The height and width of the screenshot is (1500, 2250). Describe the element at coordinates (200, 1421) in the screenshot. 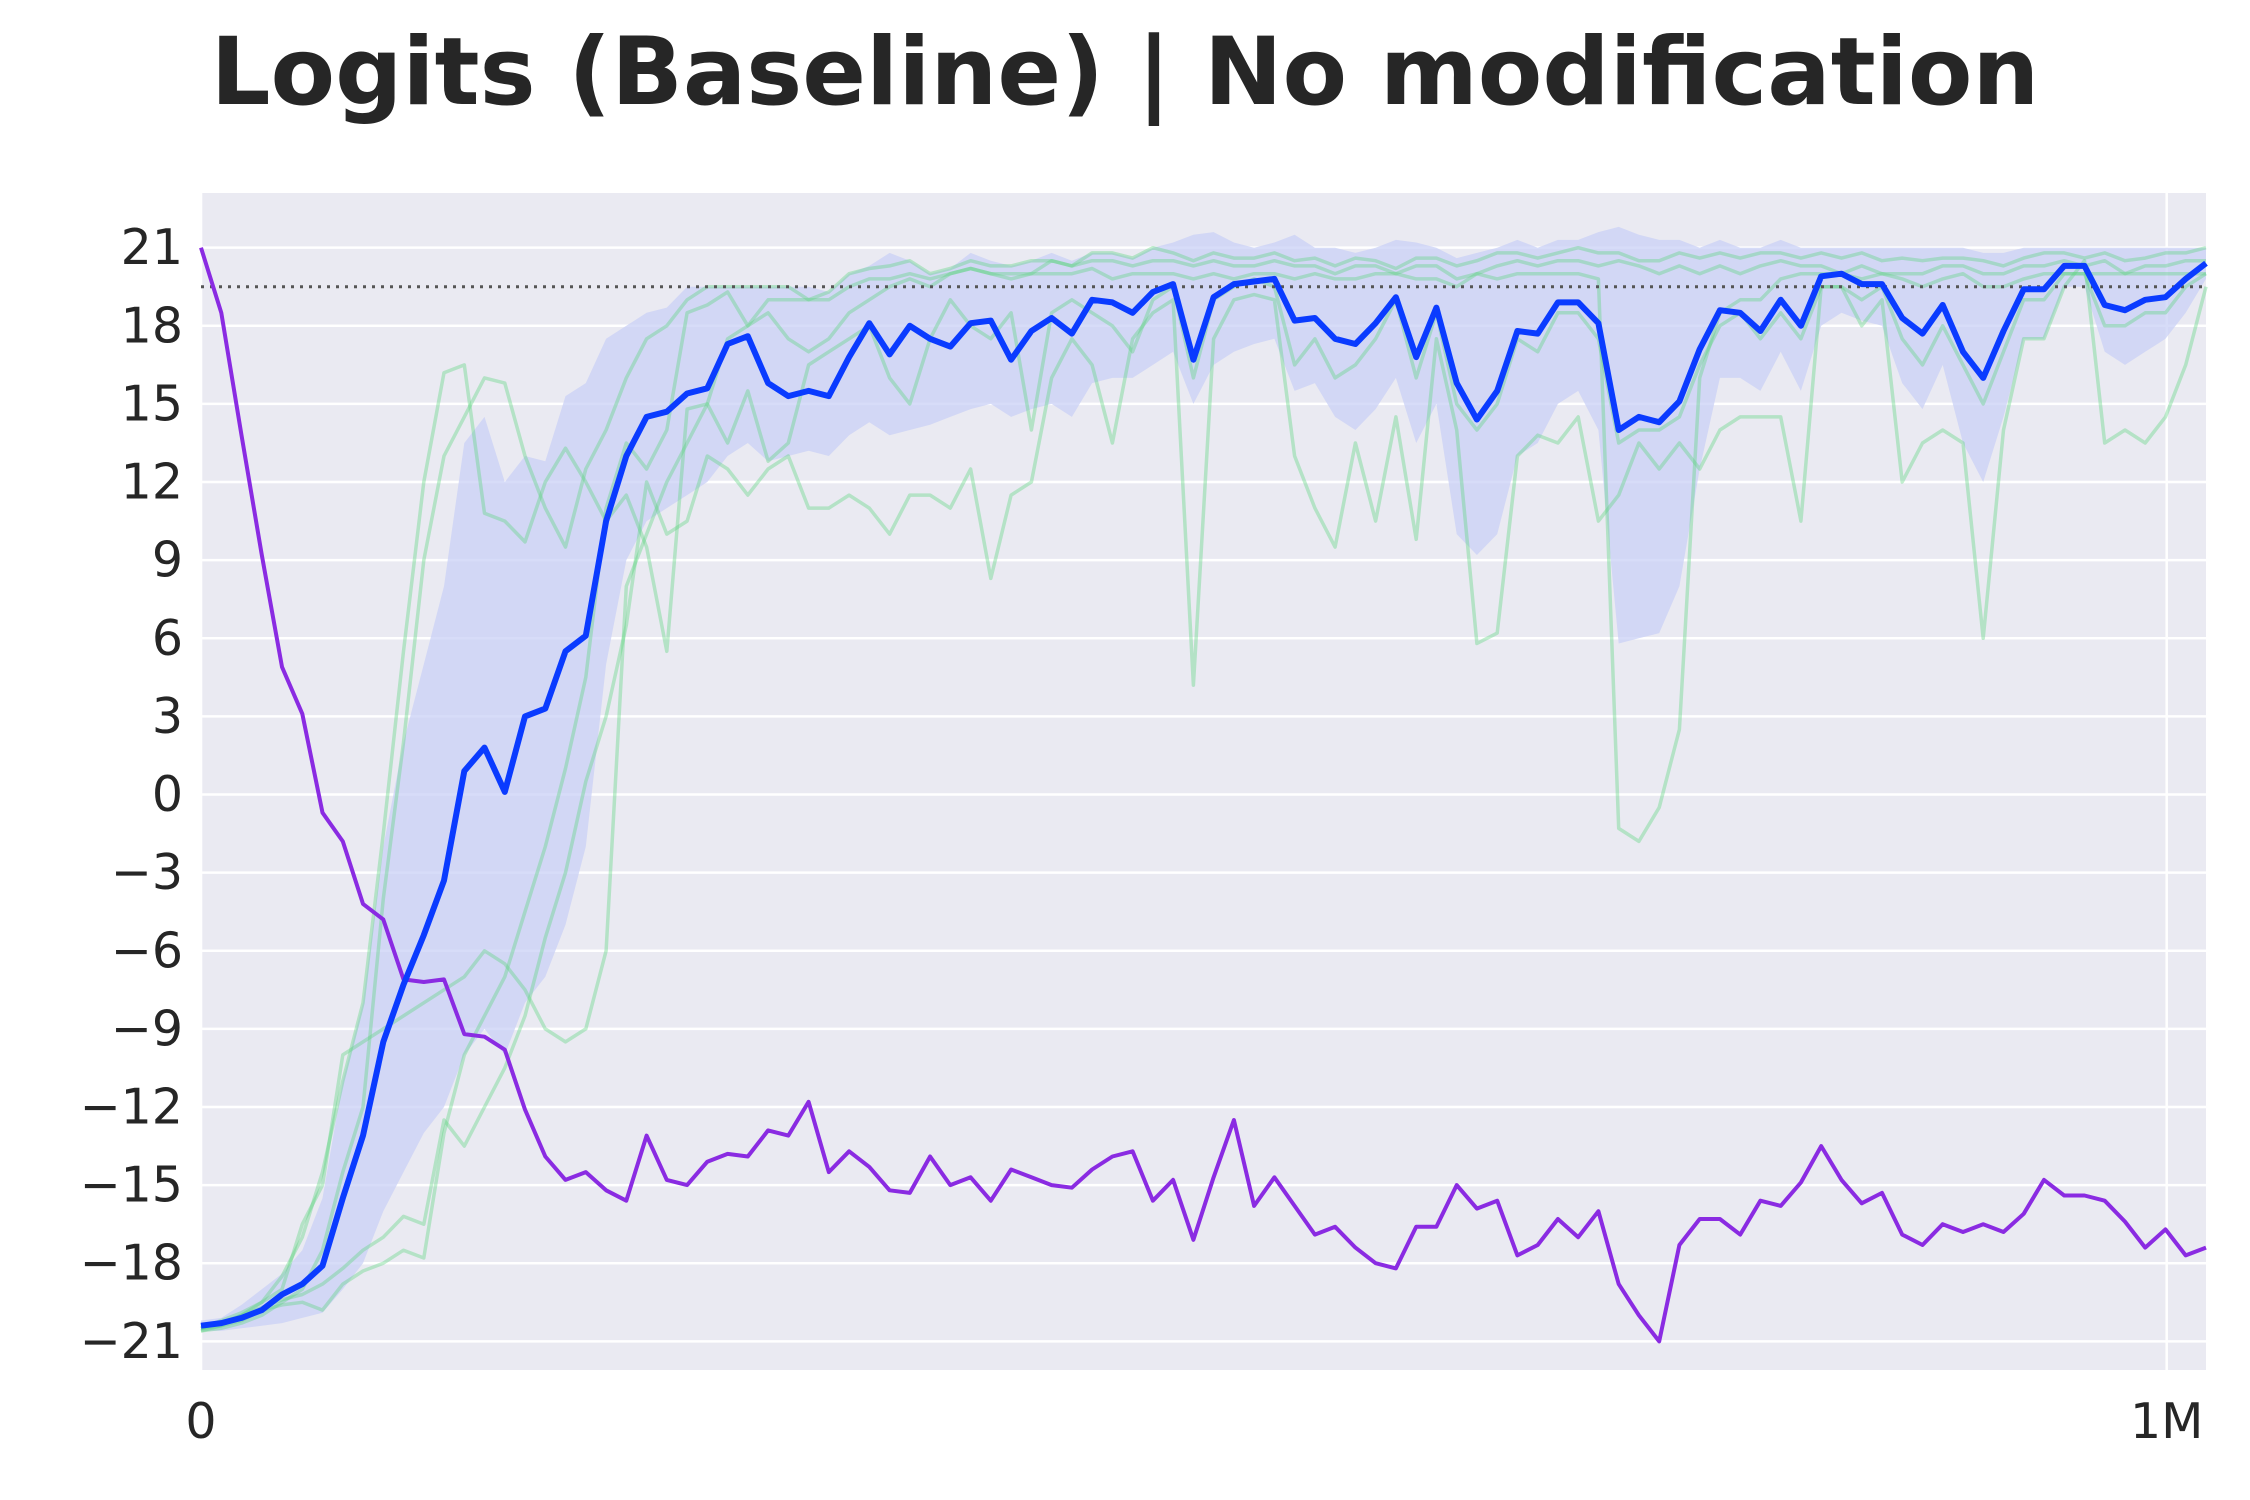

I see `x-tick-label: 0` at that location.